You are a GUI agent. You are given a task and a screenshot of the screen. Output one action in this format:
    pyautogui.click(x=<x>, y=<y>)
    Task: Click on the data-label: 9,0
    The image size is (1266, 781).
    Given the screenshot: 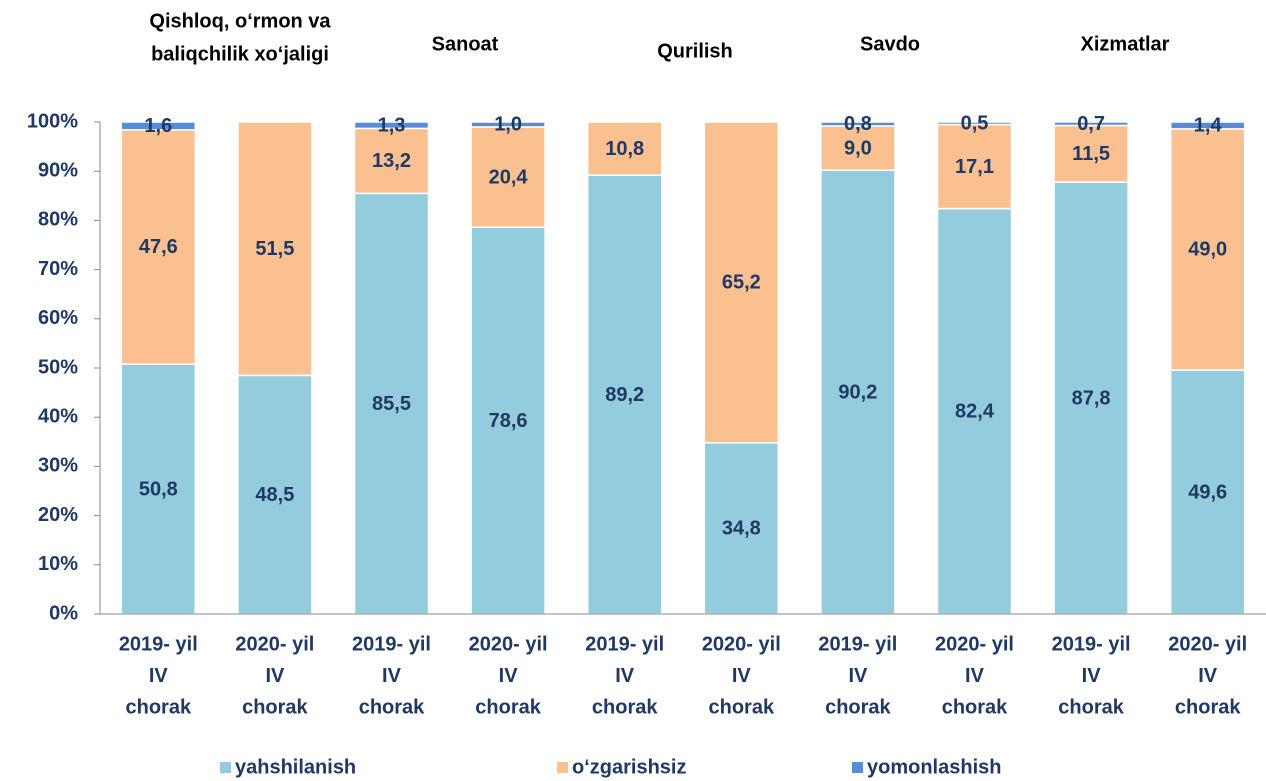 What is the action you would take?
    pyautogui.click(x=858, y=148)
    